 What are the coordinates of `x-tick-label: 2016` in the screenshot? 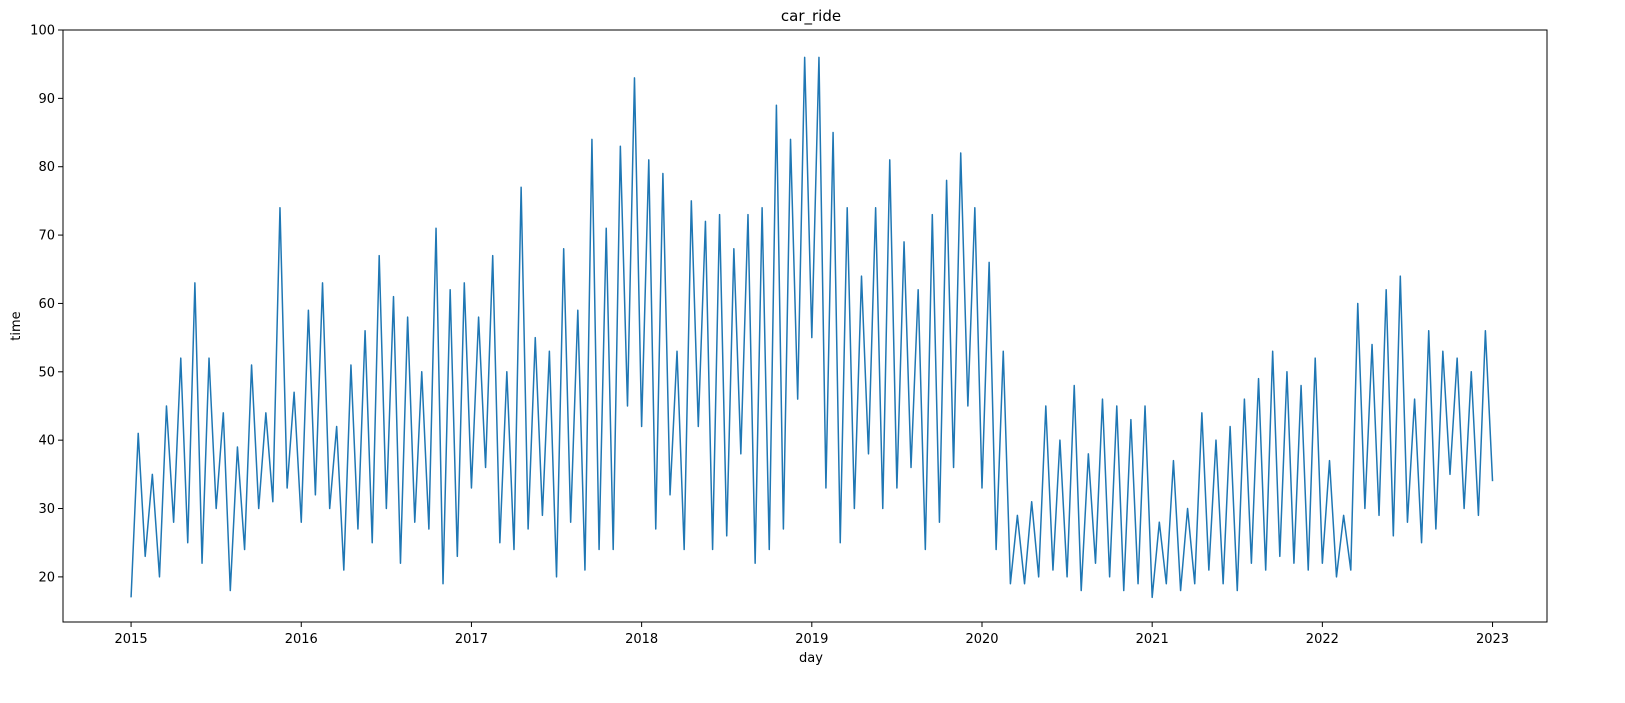 It's located at (301, 639).